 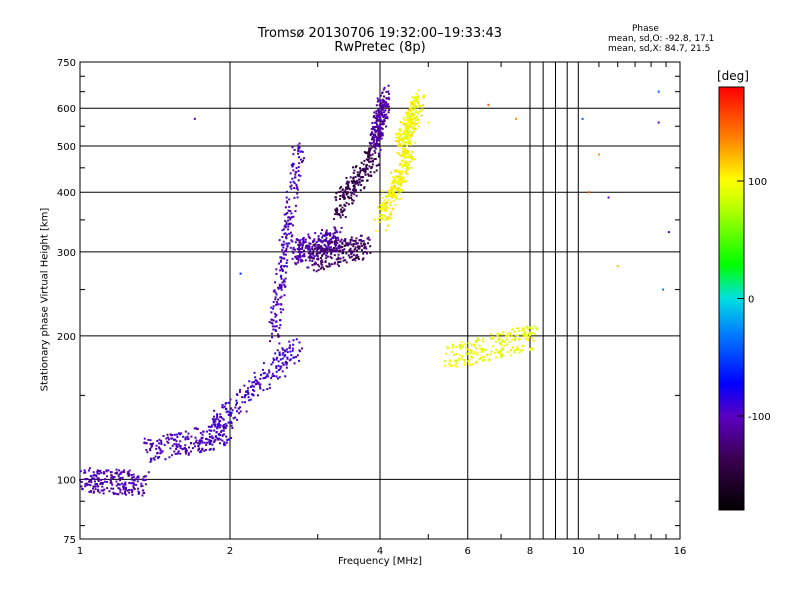 I want to click on chart-title: Tromsø 20130706 19:32:00–19:33:43, so click(x=380, y=33).